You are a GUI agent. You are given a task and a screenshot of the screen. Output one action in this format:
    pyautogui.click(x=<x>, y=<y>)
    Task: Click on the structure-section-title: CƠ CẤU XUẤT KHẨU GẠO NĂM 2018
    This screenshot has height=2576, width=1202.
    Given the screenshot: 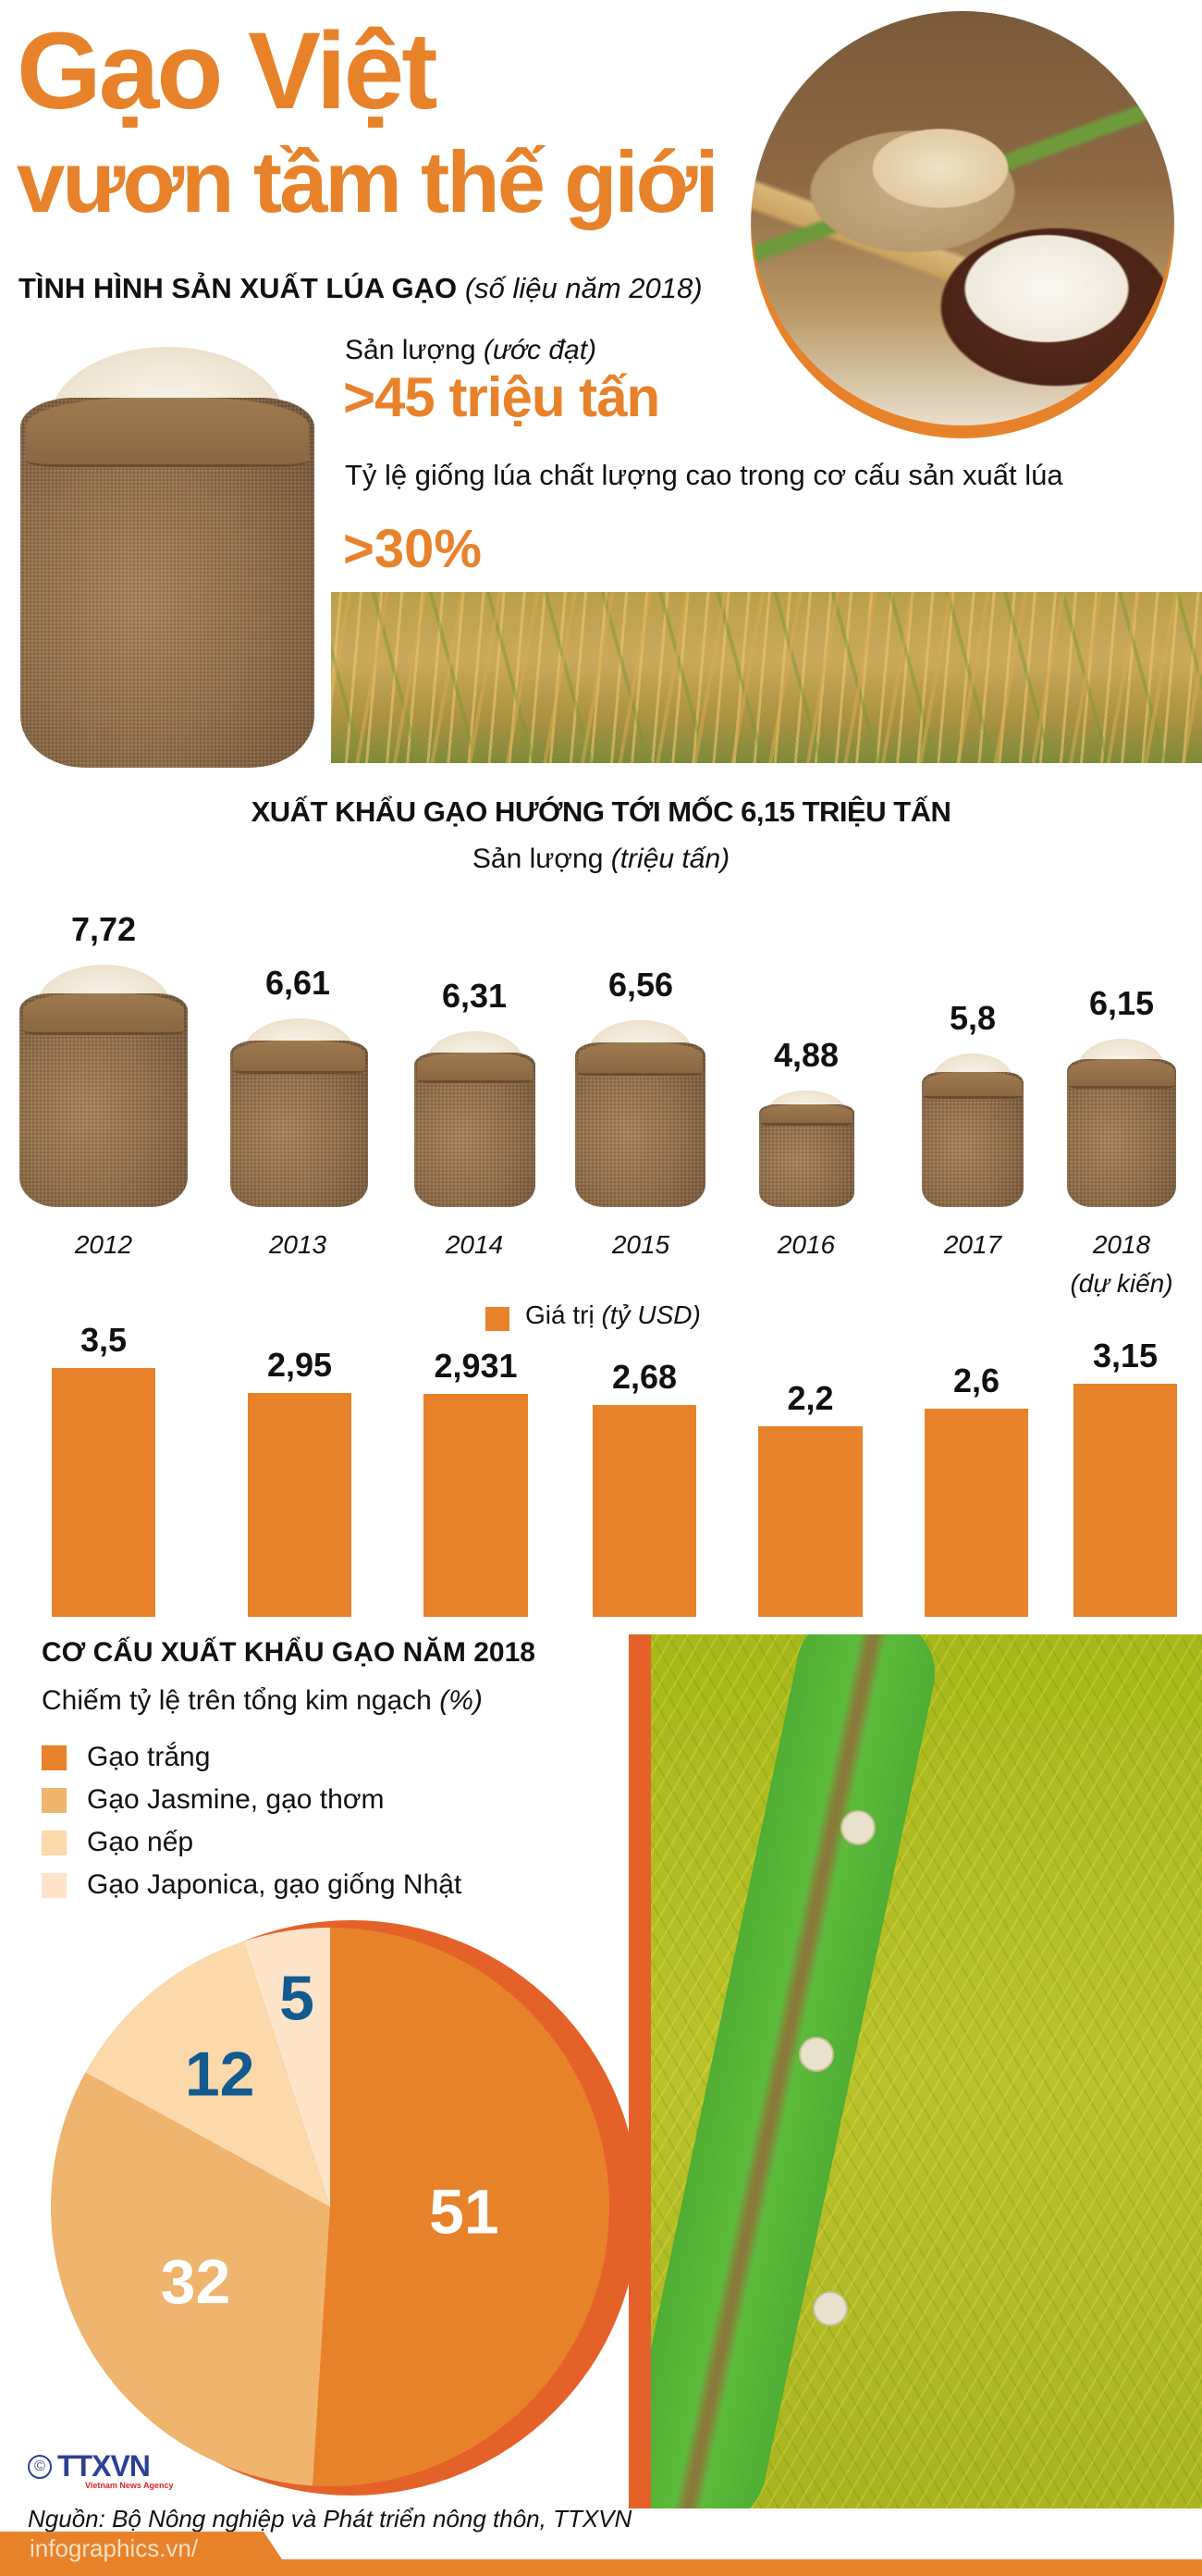 What is the action you would take?
    pyautogui.click(x=288, y=1652)
    